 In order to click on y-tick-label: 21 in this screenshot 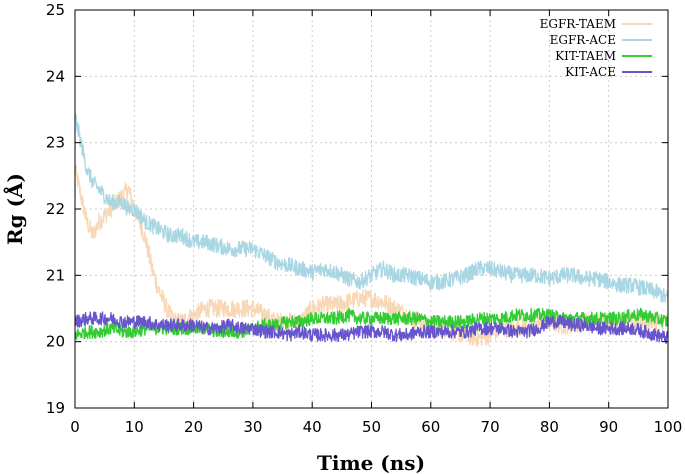, I will do `click(55, 275)`.